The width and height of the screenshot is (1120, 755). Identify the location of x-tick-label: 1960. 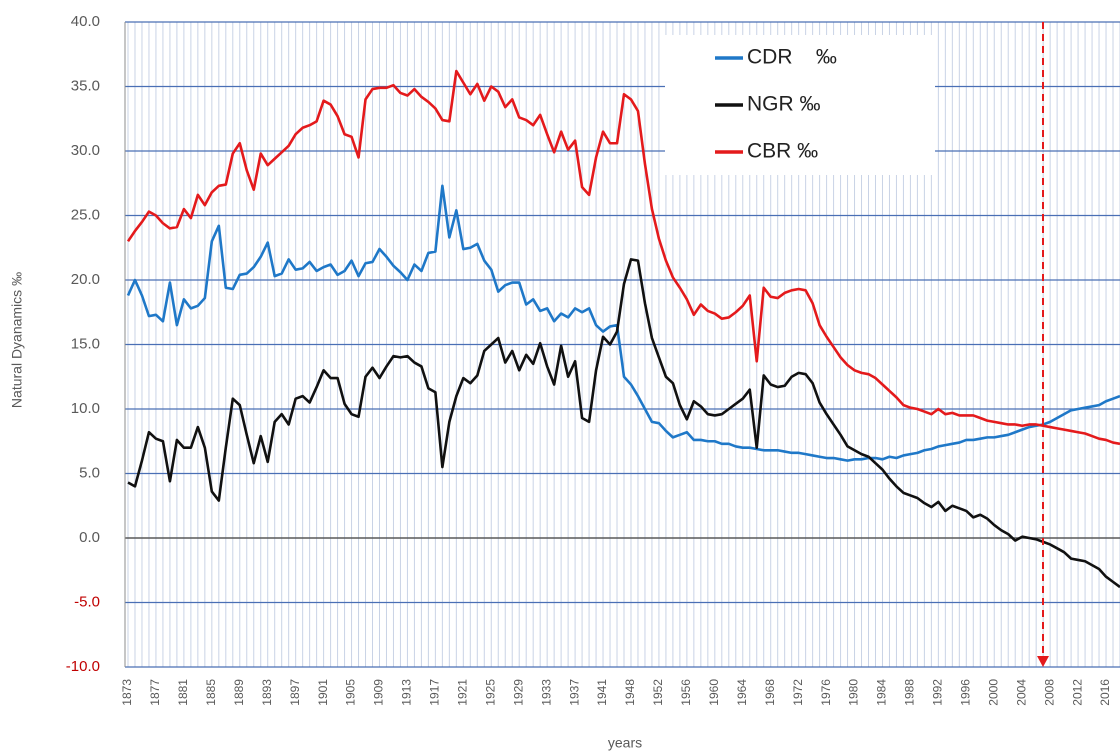
(714, 692).